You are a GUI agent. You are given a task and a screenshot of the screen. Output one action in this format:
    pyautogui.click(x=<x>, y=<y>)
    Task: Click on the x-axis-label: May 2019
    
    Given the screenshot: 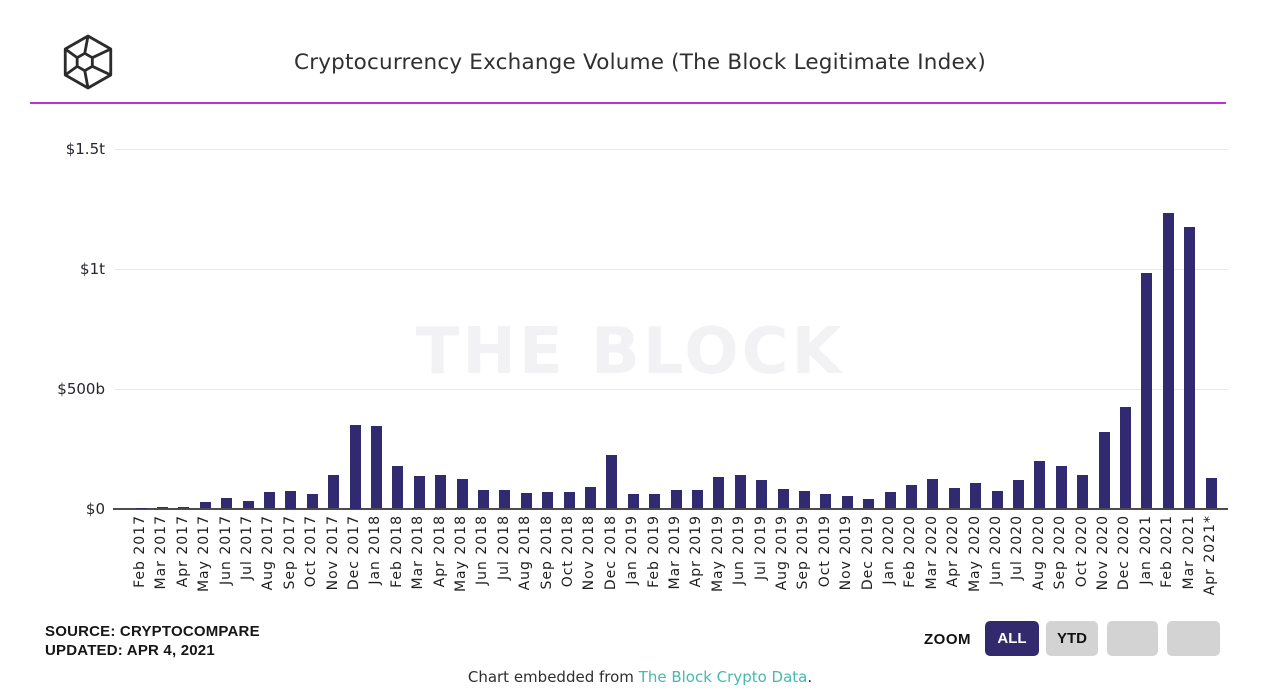 What is the action you would take?
    pyautogui.click(x=717, y=554)
    